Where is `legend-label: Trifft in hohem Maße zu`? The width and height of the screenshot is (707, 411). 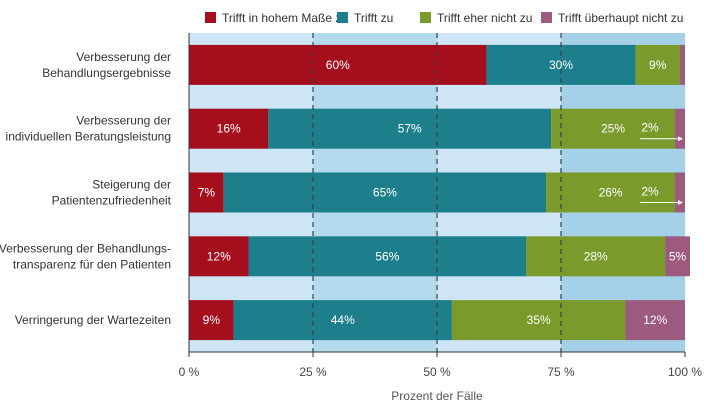
legend-label: Trifft in hohem Maße zu is located at coordinates (285, 18).